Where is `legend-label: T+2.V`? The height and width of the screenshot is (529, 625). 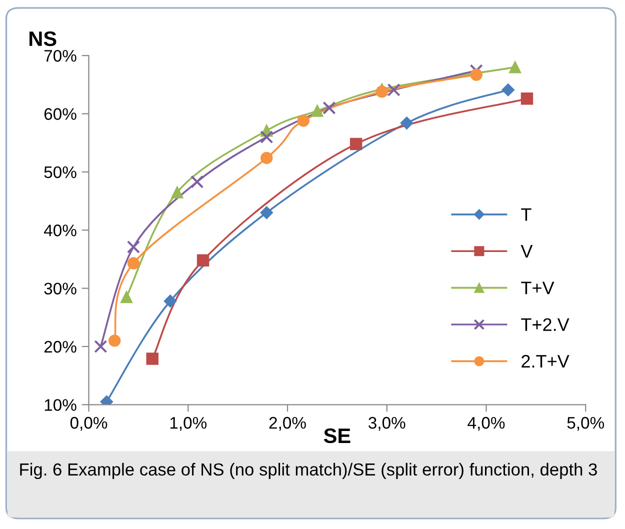 legend-label: T+2.V is located at coordinates (545, 324).